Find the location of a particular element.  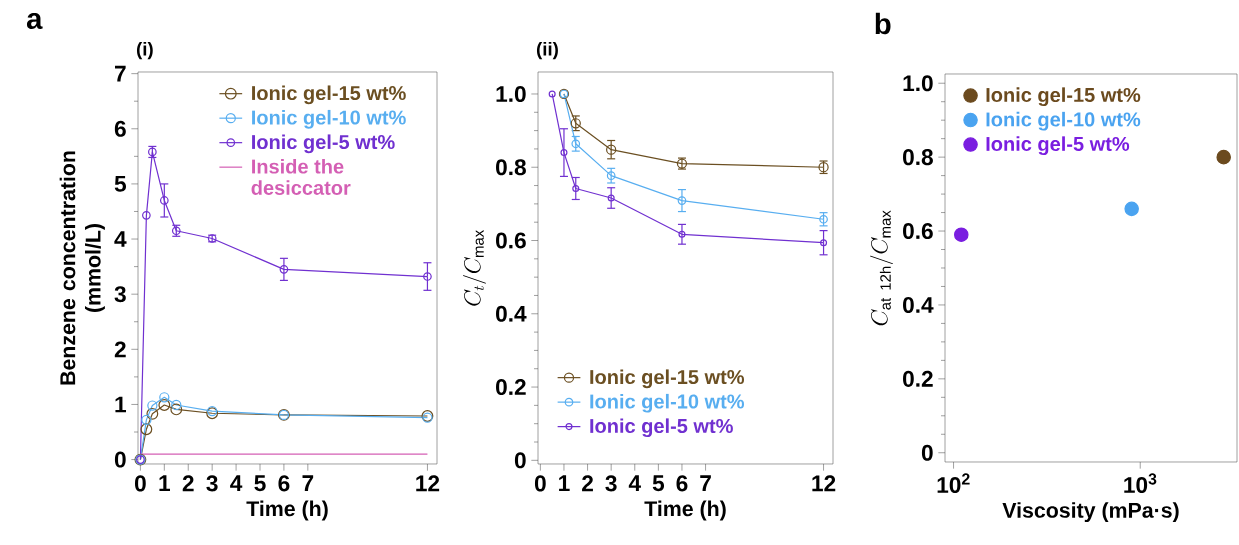

y-tick-label: 4 is located at coordinates (120, 239).